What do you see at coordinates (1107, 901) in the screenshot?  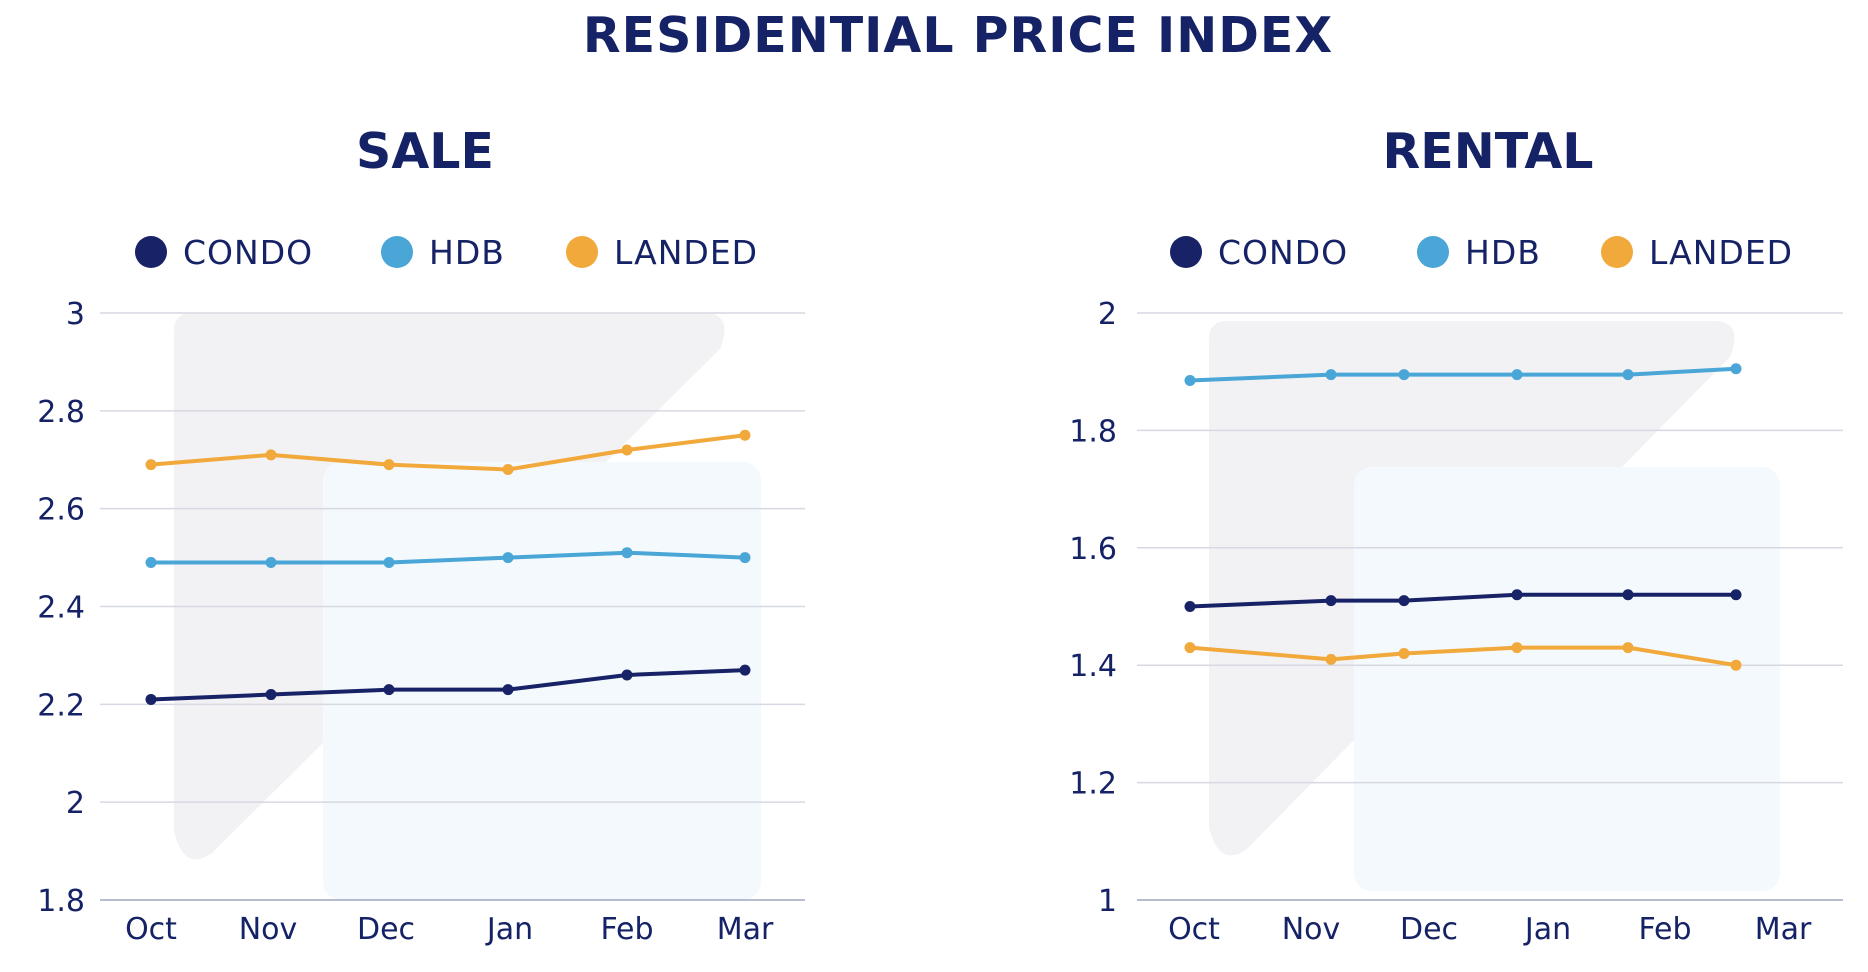 I see `y-tick-label: 1` at bounding box center [1107, 901].